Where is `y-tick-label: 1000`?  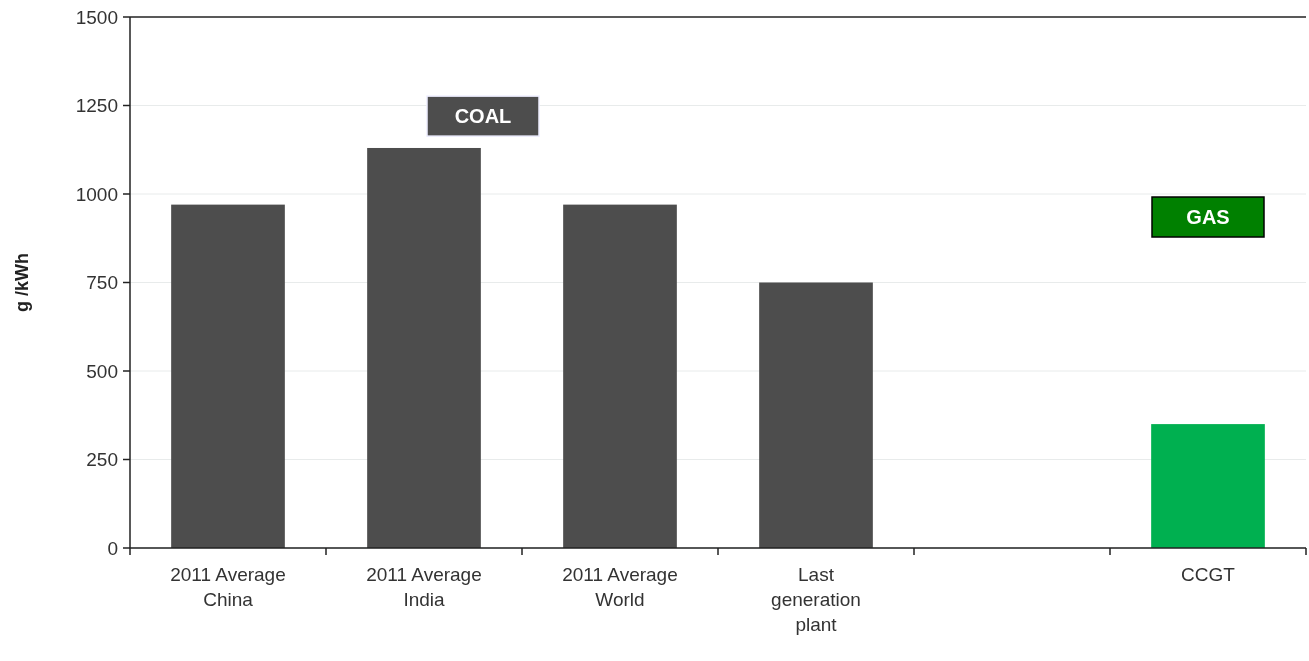 y-tick-label: 1000 is located at coordinates (96, 194).